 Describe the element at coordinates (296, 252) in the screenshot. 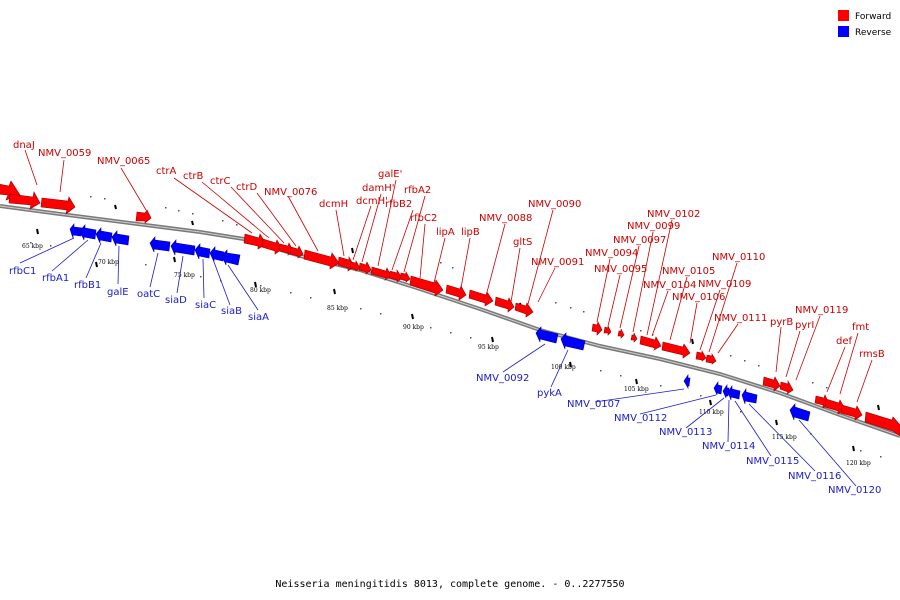

I see `gene-arrow-ctrD` at that location.